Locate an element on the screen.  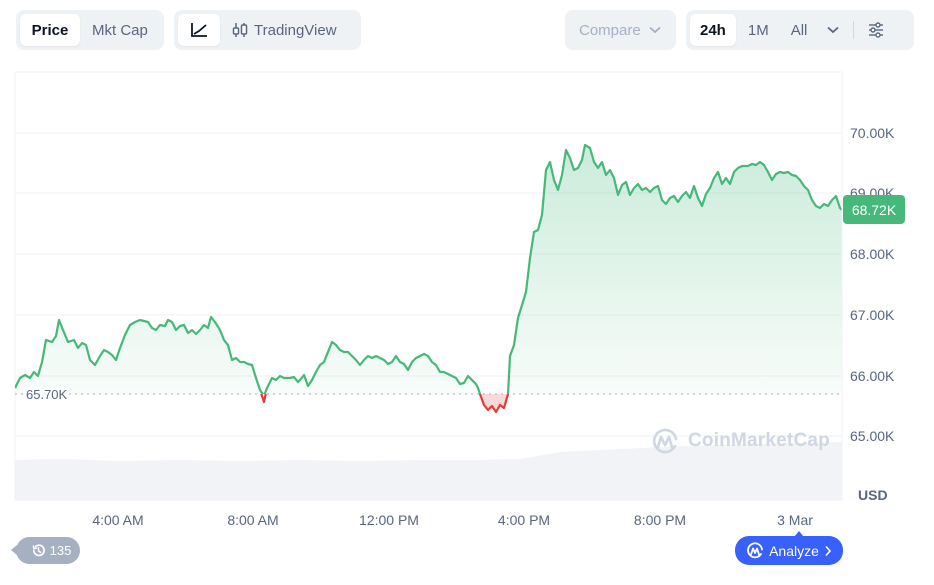
chart-type-toggle: Price Mkt Cap is located at coordinates (90, 30).